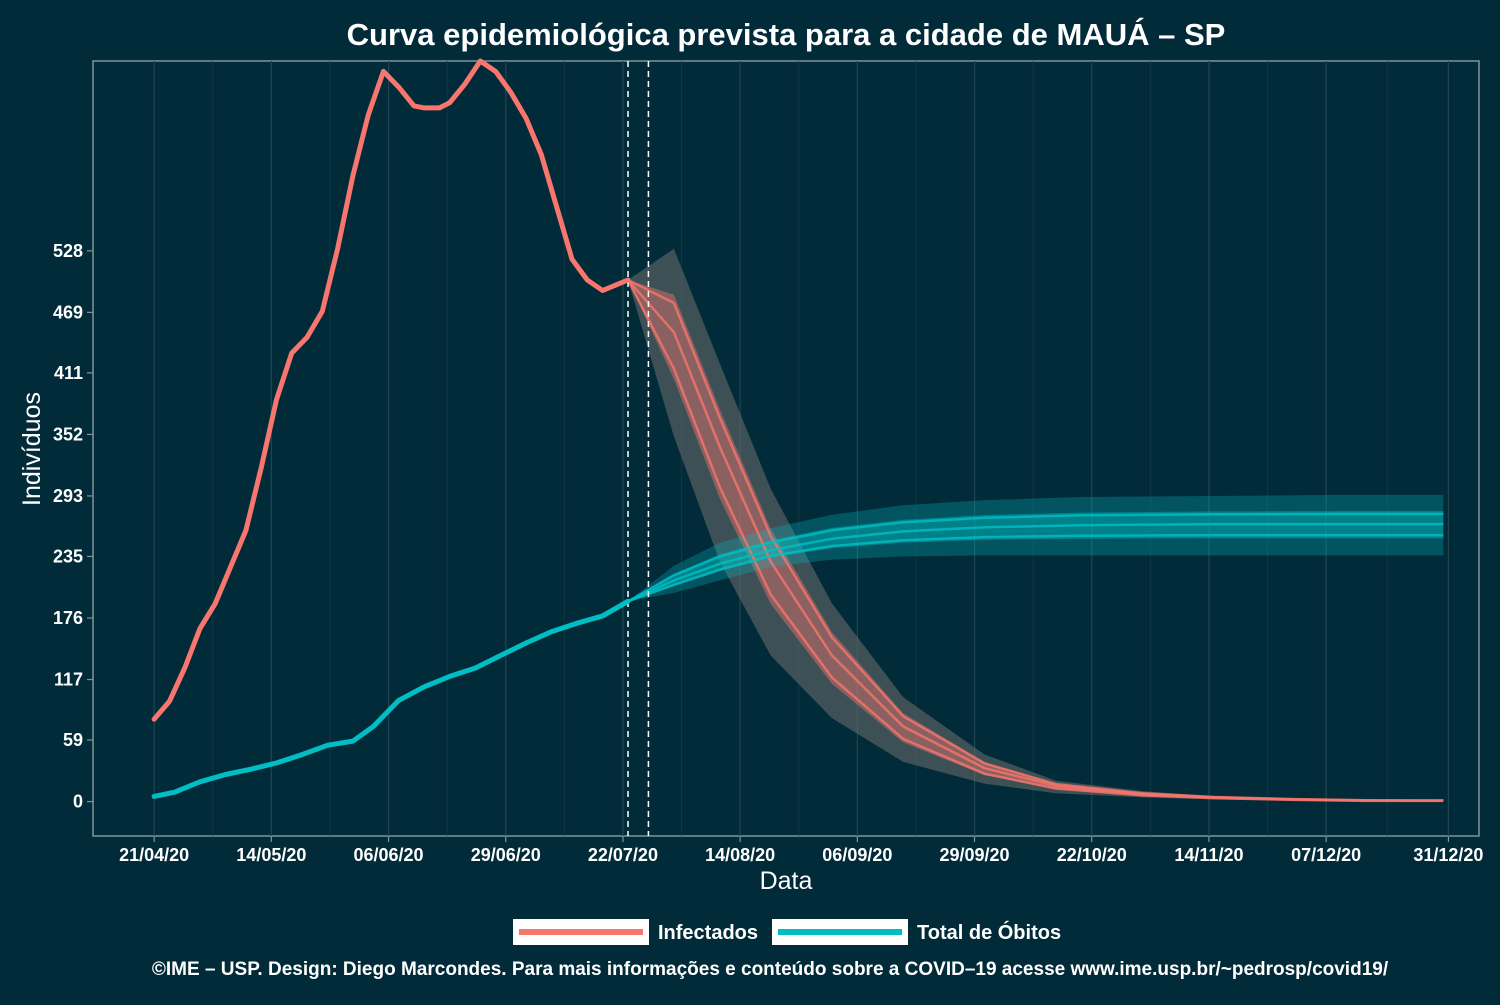  What do you see at coordinates (32, 449) in the screenshot?
I see `y-axis-label: Indivíduos` at bounding box center [32, 449].